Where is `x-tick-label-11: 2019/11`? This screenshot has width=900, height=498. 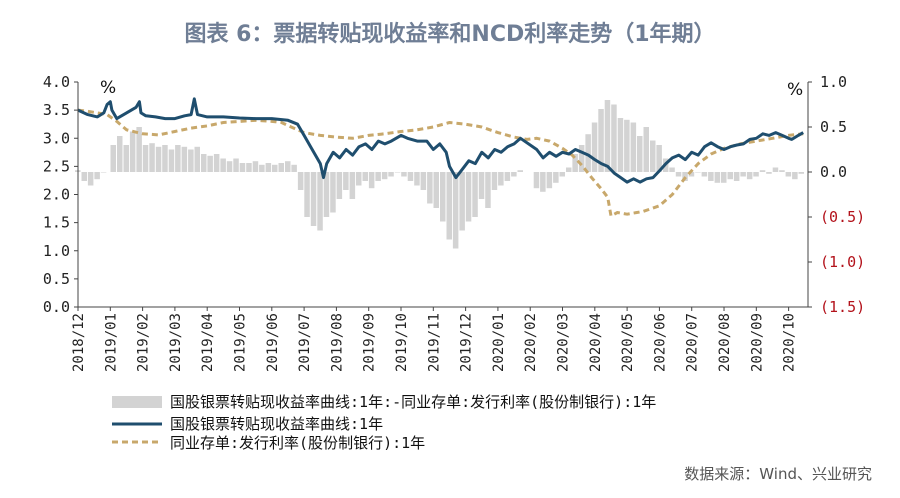 x-tick-label-11: 2019/11 is located at coordinates (434, 342).